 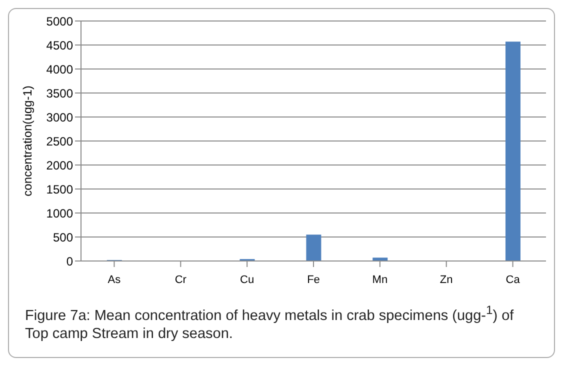 What do you see at coordinates (313, 280) in the screenshot?
I see `x-tick-label: Fe` at bounding box center [313, 280].